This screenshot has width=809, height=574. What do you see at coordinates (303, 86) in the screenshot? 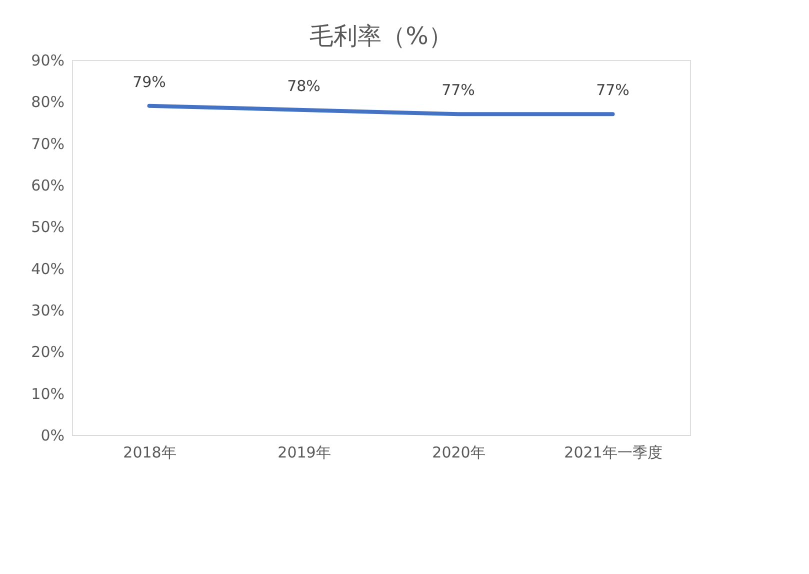
I see `text: 78%` at bounding box center [303, 86].